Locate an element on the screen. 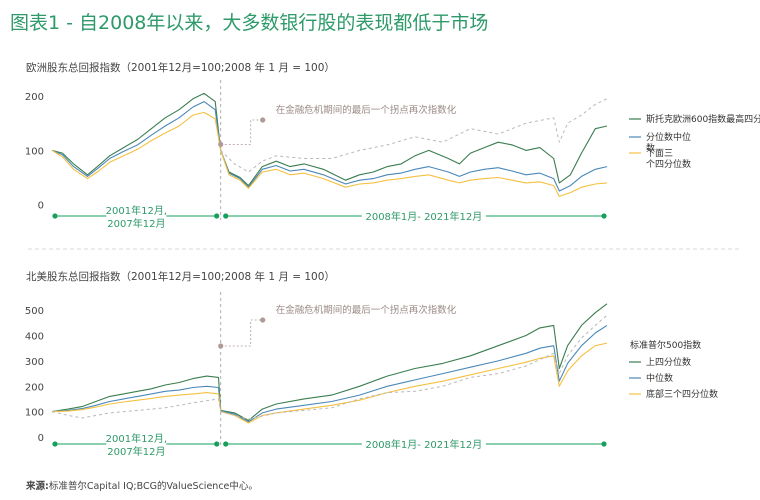 This screenshot has width=760, height=500. figure-title: 图表1 - 自2008年以来，大多数银行股的表现都低于市场 is located at coordinates (249, 23).